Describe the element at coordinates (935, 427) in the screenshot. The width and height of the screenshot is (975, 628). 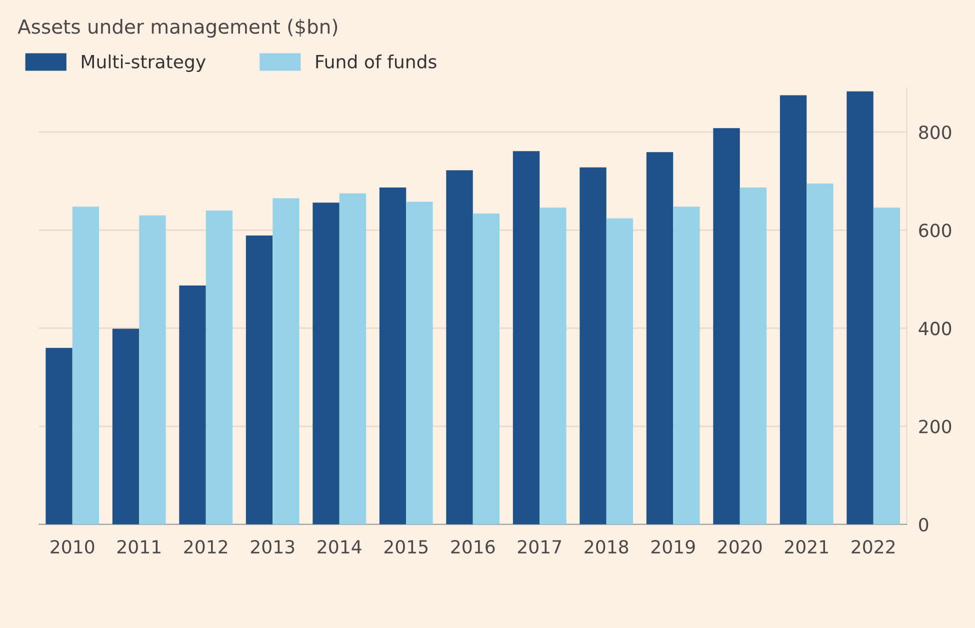
I see `y-tick-label: 200` at that location.